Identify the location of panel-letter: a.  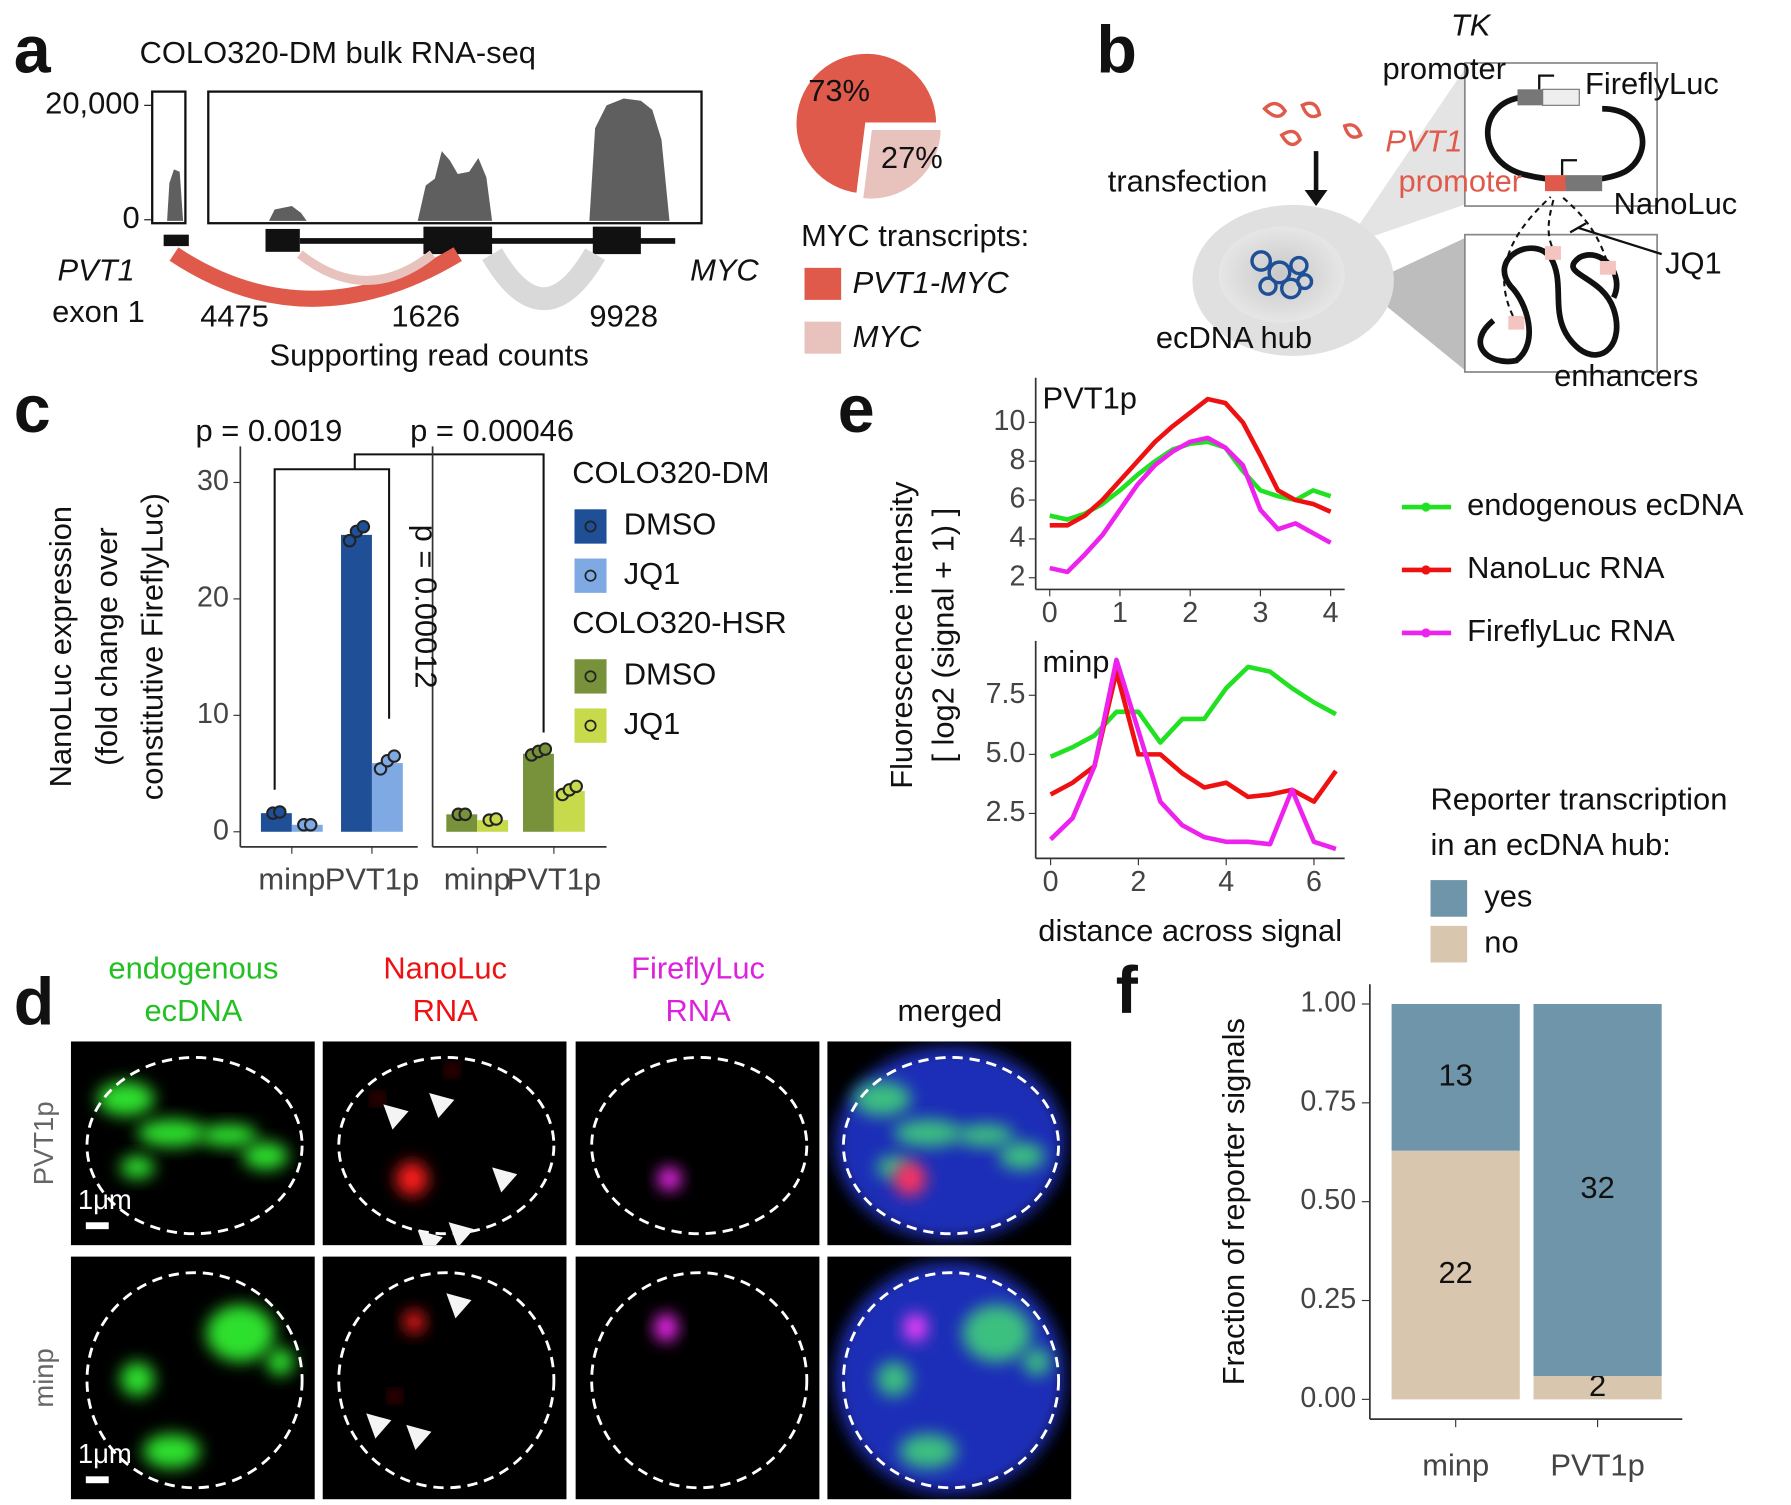
(33, 51).